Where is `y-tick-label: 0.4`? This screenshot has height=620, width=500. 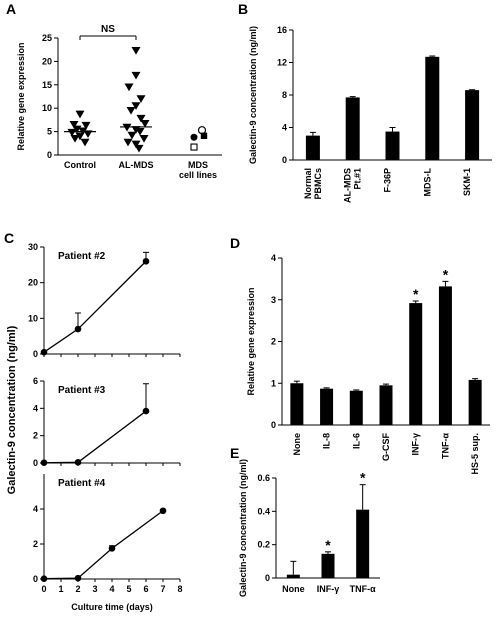 y-tick-label: 0.4 is located at coordinates (263, 511).